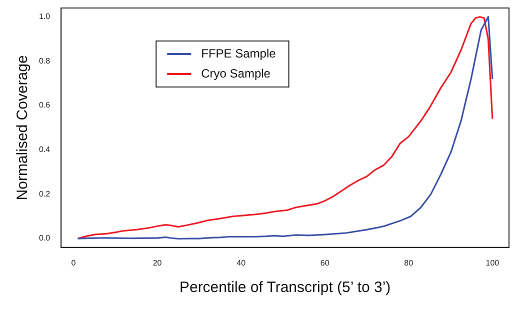  Describe the element at coordinates (157, 263) in the screenshot. I see `x-tick-label: 20` at that location.